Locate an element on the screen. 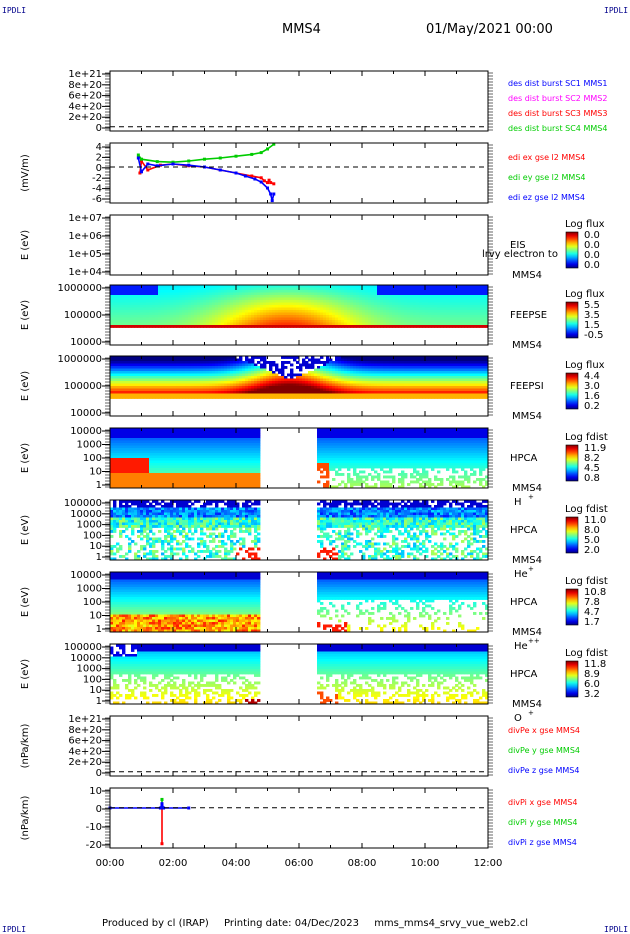 This screenshot has width=630, height=934. colorbar-title: Log flux is located at coordinates (585, 224).